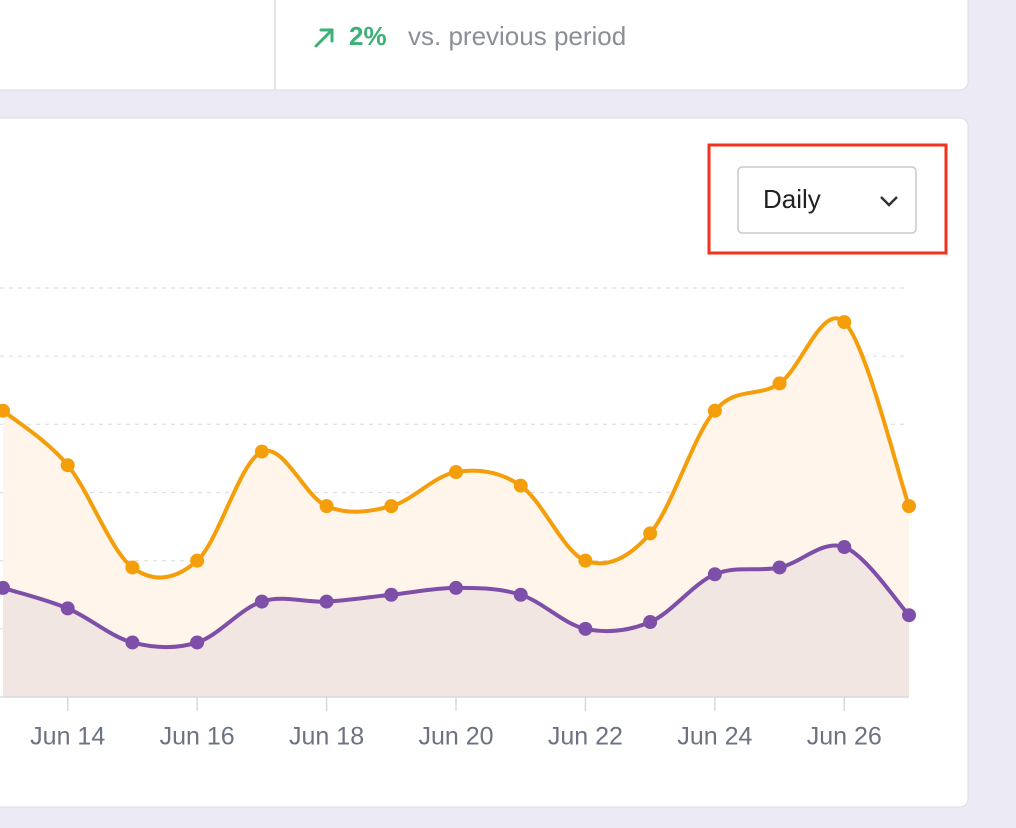 The width and height of the screenshot is (1016, 828). I want to click on highlight-box, so click(827, 199).